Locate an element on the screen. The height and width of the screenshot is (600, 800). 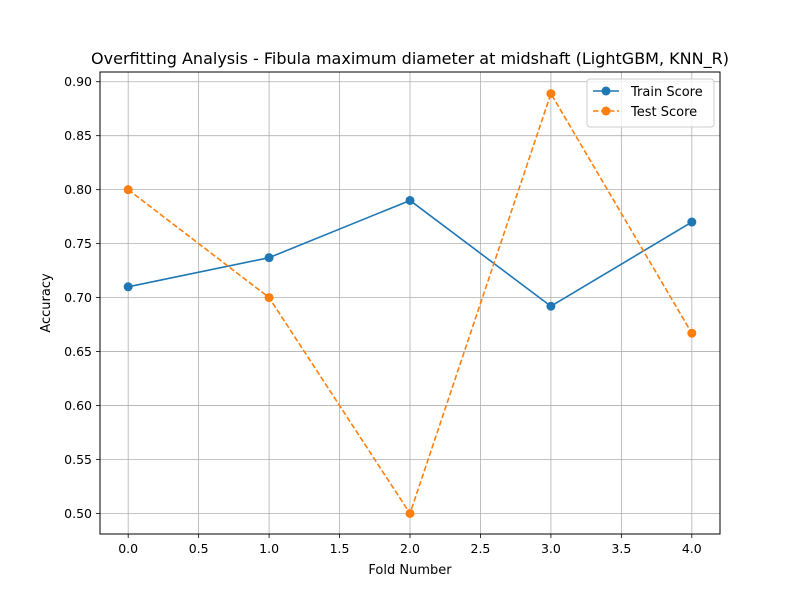
y-tick-label: 0.80 is located at coordinates (78, 189).